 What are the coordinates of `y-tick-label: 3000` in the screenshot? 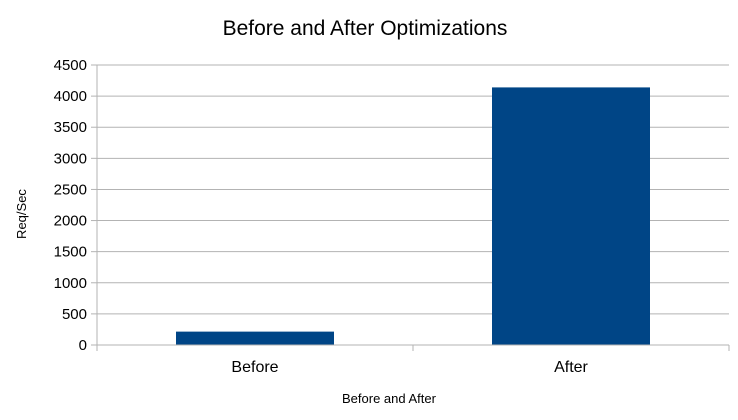 It's located at (70, 158).